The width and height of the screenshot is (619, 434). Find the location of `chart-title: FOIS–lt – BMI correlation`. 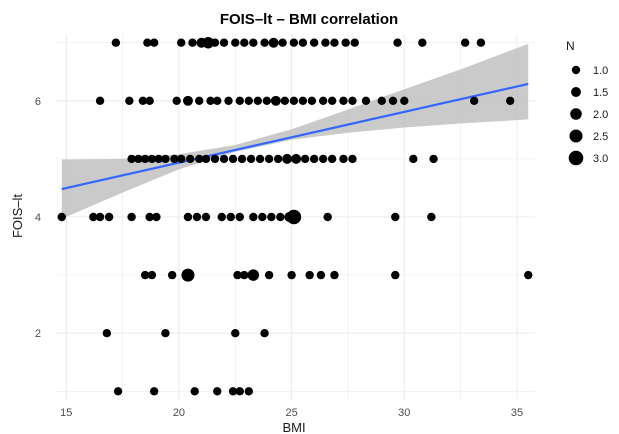

chart-title: FOIS–lt – BMI correlation is located at coordinates (309, 19).